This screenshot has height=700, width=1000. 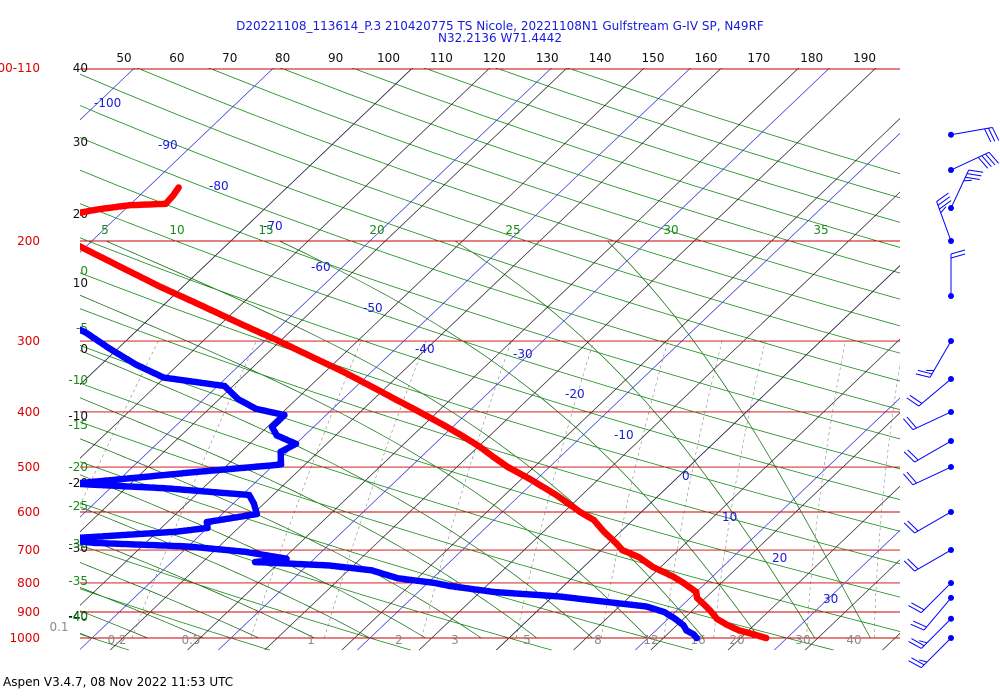 I want to click on isotherm-label: -100, so click(x=107, y=103).